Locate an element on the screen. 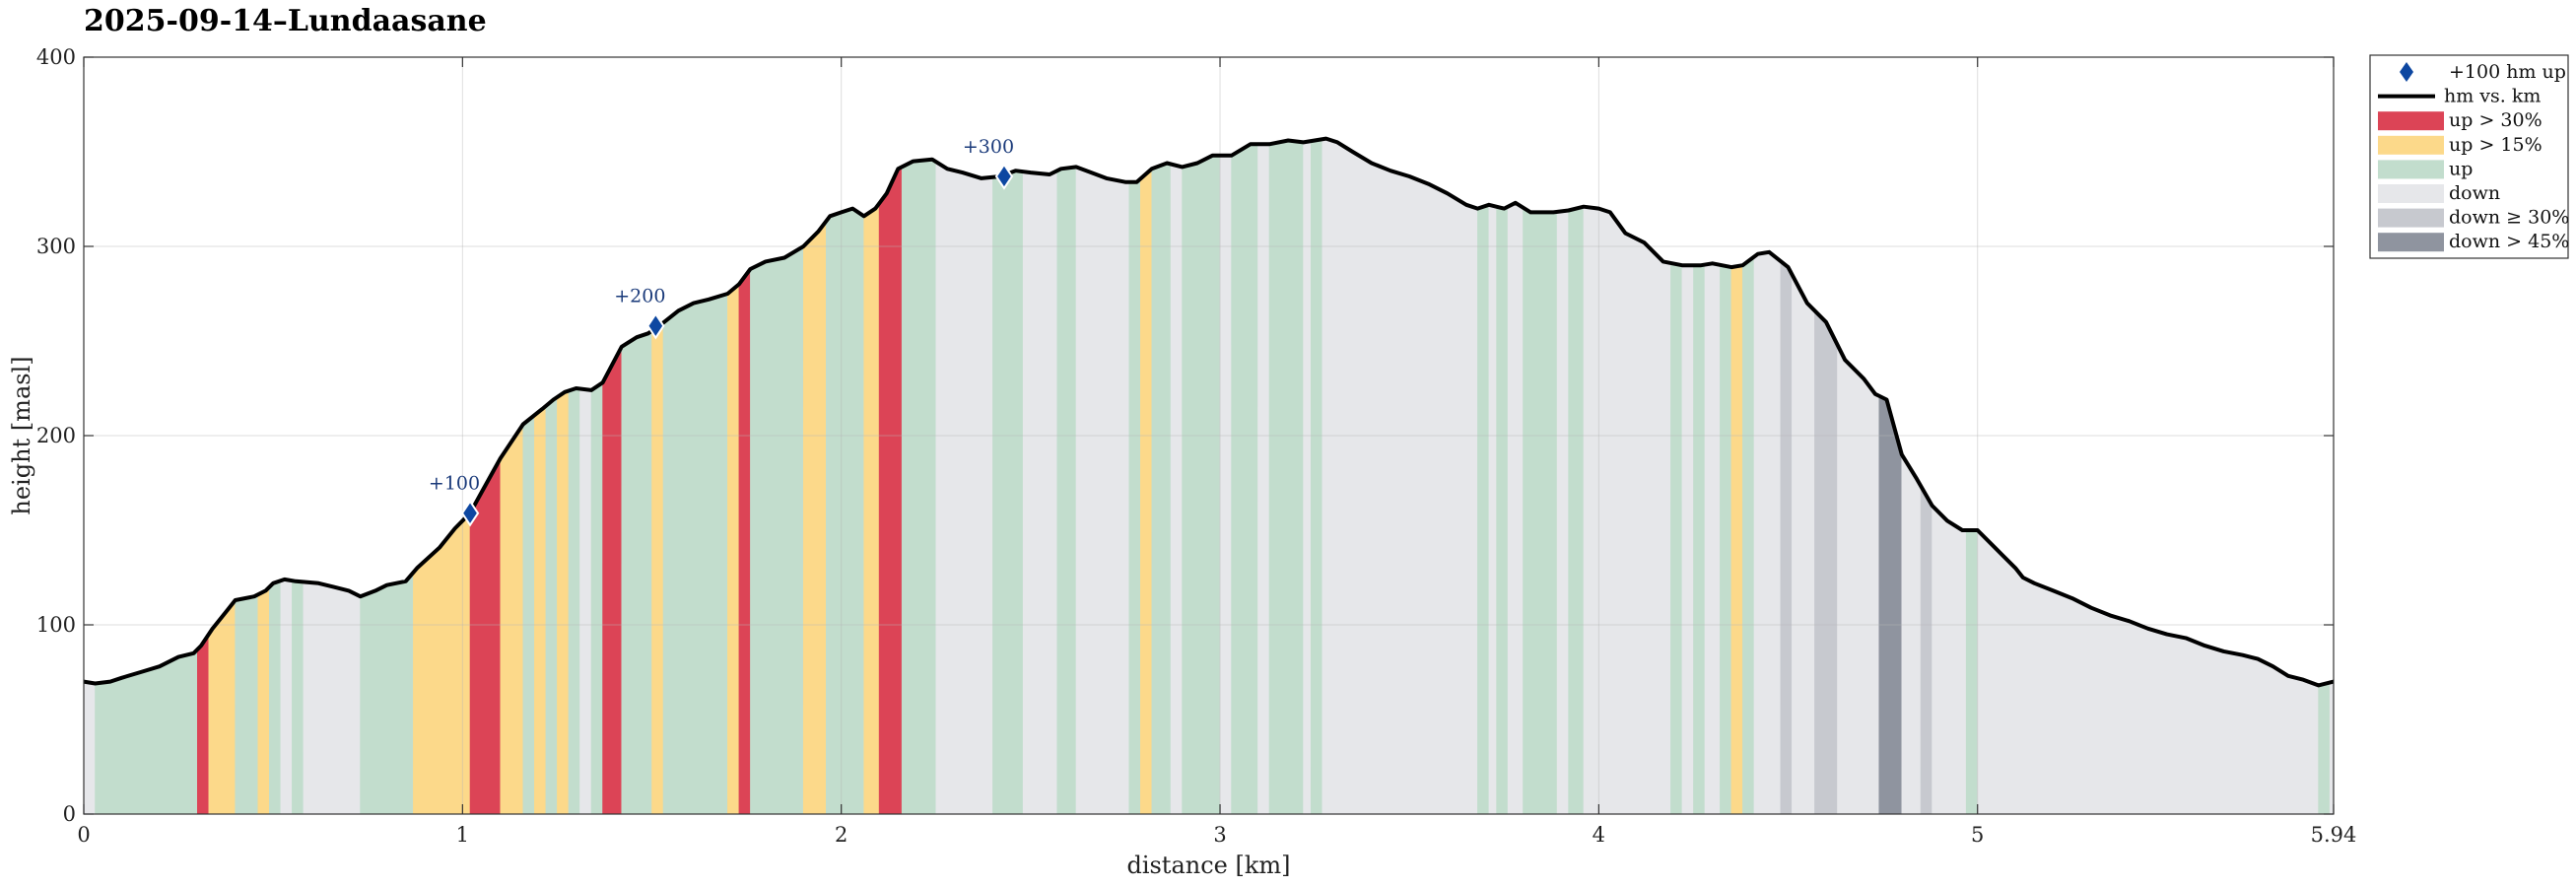  legend-label: down is located at coordinates (2474, 193).